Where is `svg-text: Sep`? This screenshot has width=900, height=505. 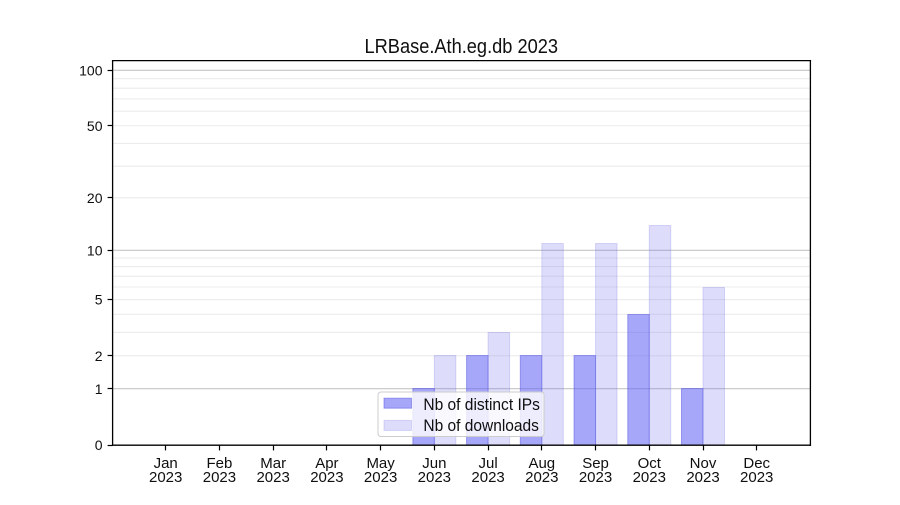
svg-text: Sep is located at coordinates (595, 463).